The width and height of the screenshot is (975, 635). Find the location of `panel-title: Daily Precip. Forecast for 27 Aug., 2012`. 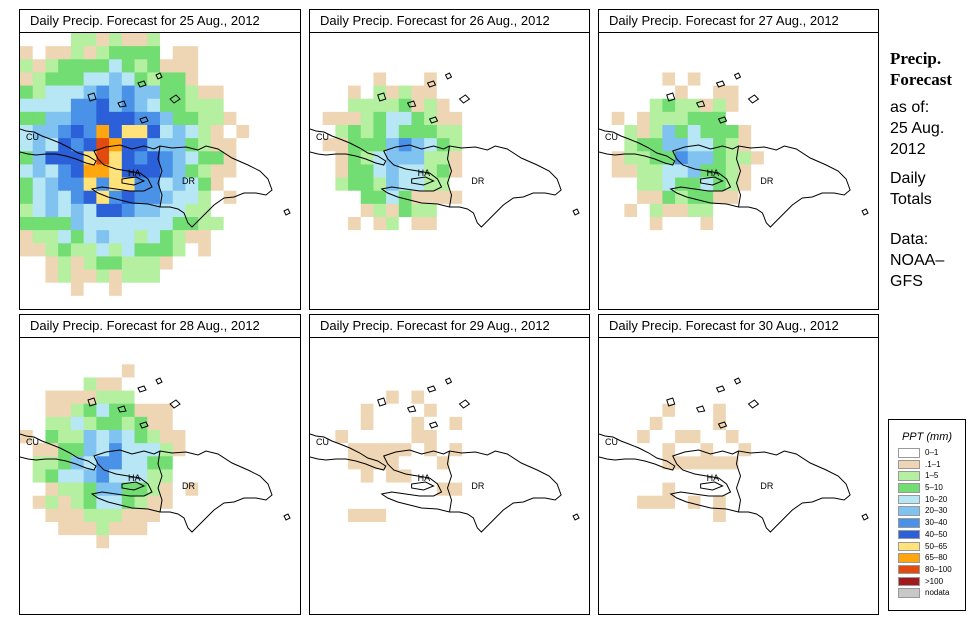

panel-title: Daily Precip. Forecast for 27 Aug., 2012 is located at coordinates (738, 21).